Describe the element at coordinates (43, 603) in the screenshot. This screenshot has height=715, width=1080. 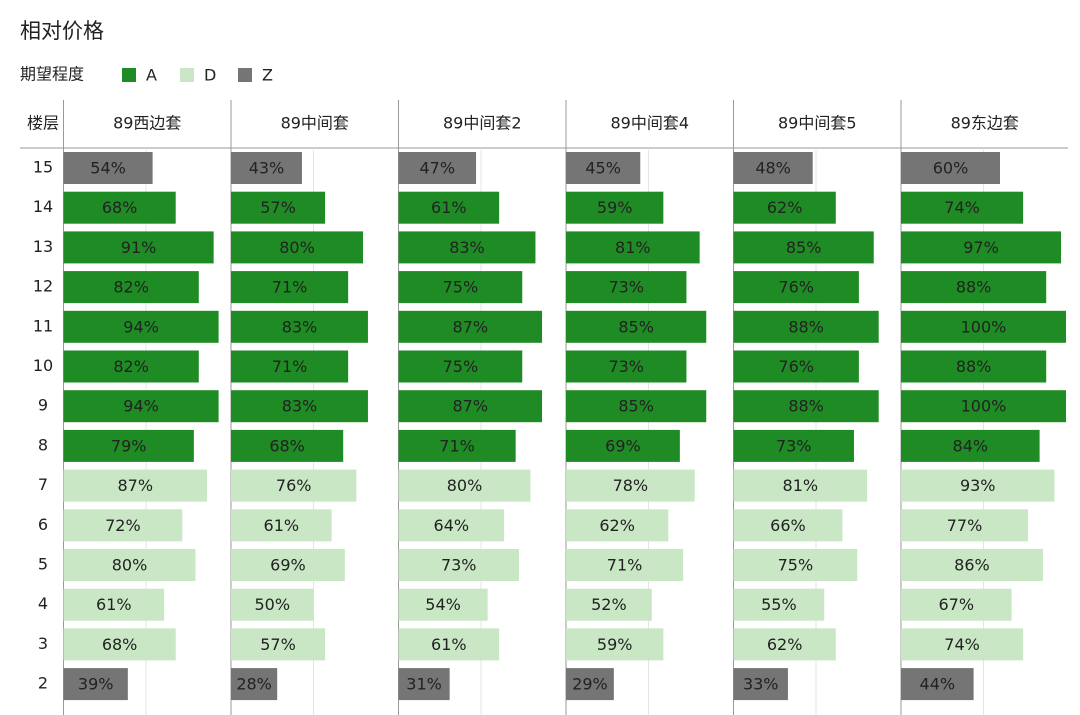
I see `y-tick-label: 4` at that location.